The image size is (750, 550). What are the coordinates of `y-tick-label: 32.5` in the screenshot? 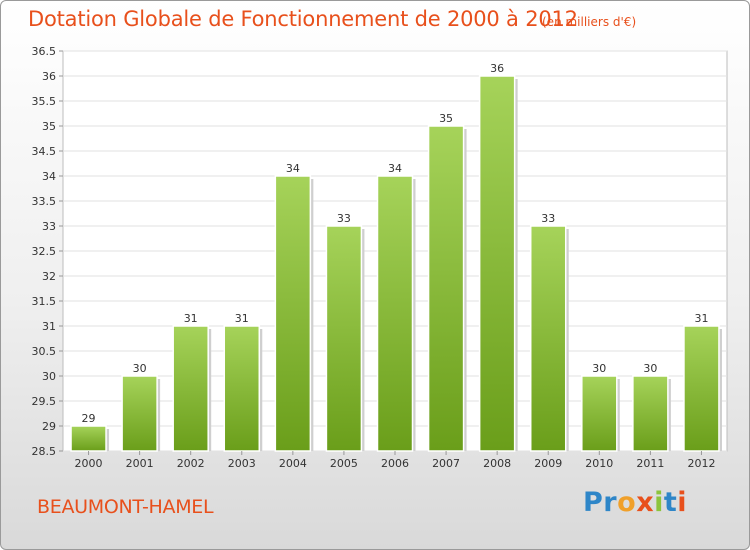 It's located at (44, 251).